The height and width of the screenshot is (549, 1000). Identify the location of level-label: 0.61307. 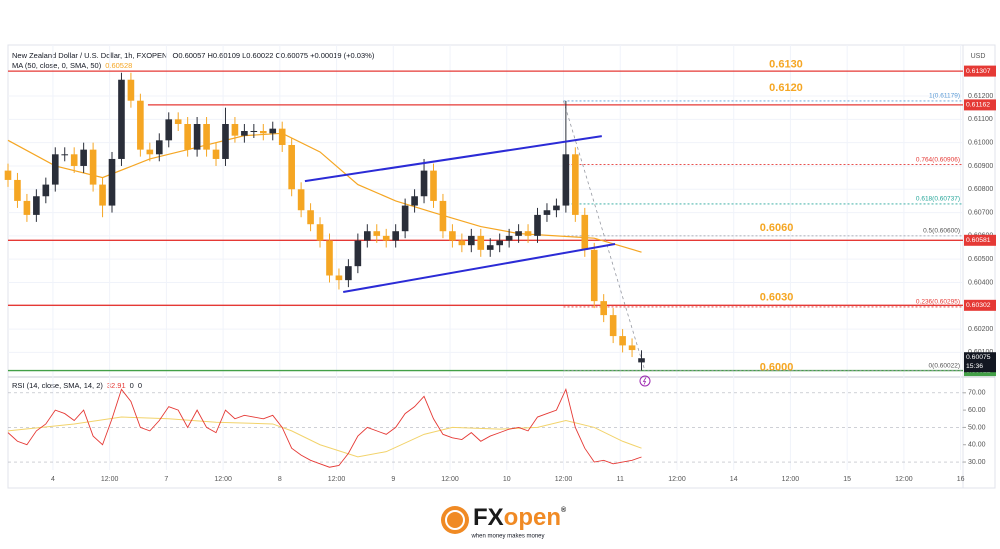
(978, 71).